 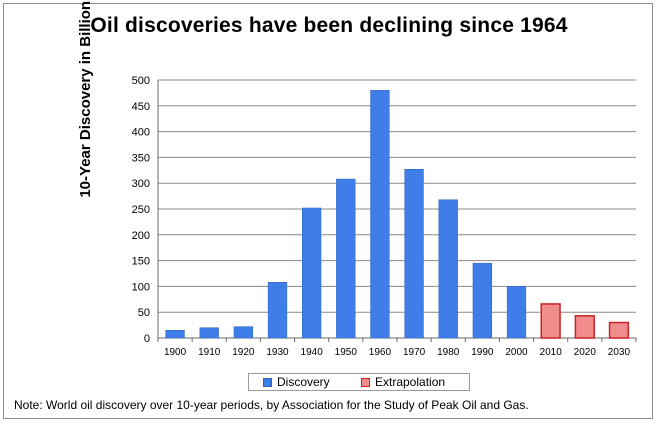 What do you see at coordinates (551, 352) in the screenshot?
I see `x-tick-label: 2010` at bounding box center [551, 352].